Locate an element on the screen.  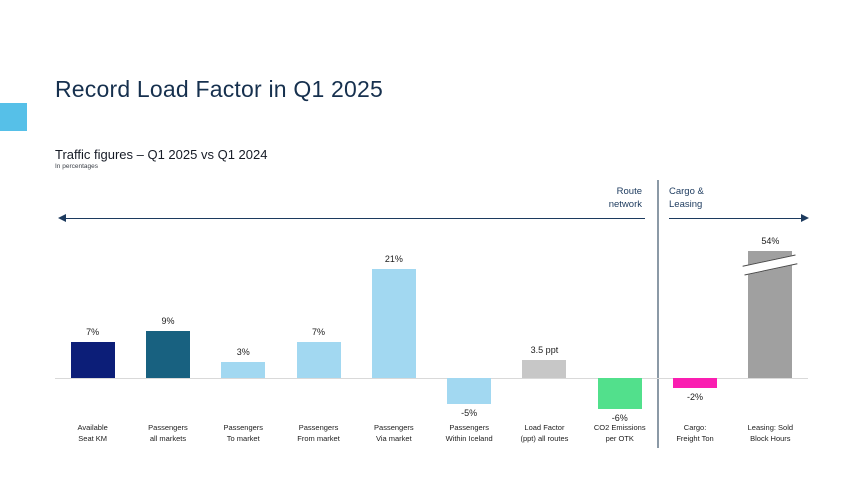
zero-baseline is located at coordinates (431, 378).